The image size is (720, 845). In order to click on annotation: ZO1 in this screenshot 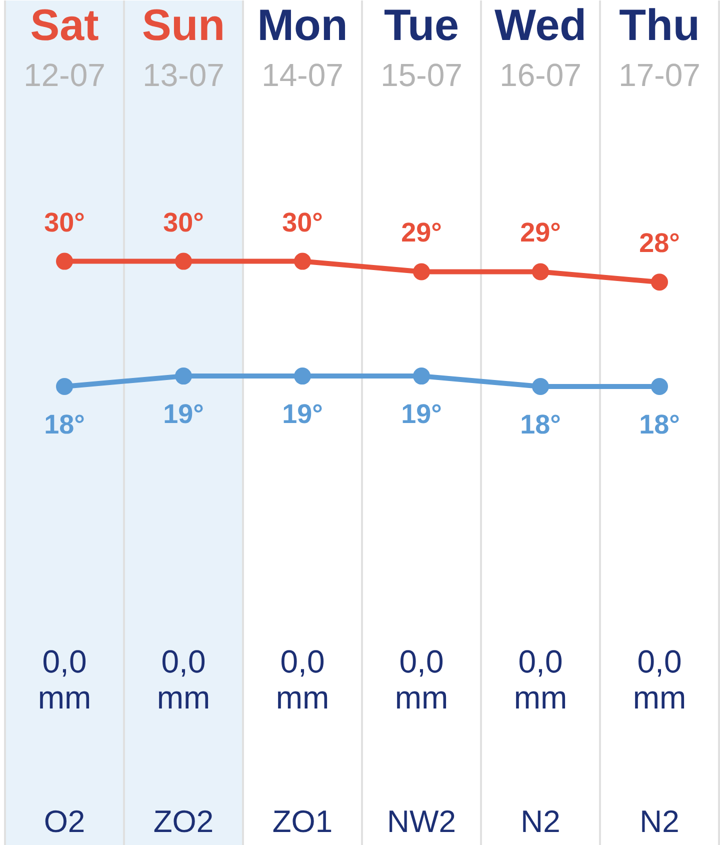, I will do `click(302, 821)`.